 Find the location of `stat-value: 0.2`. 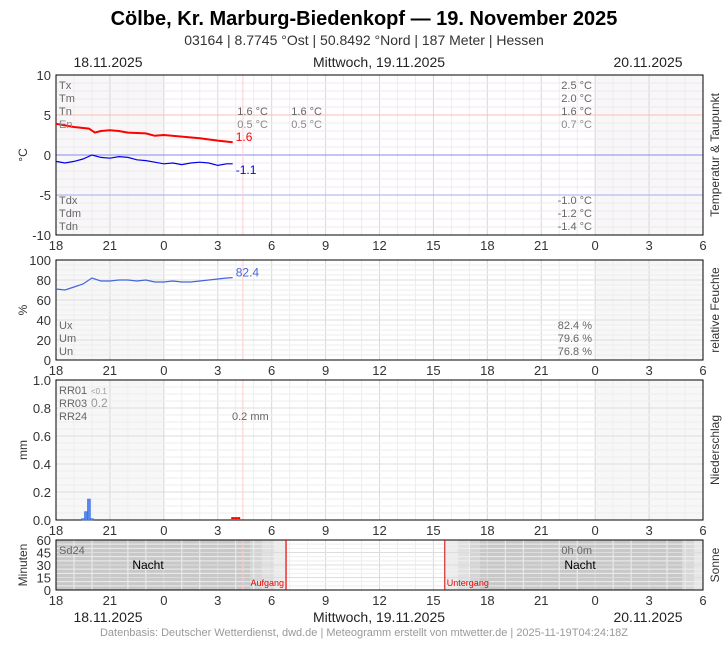

stat-value: 0.2 is located at coordinates (99, 403).